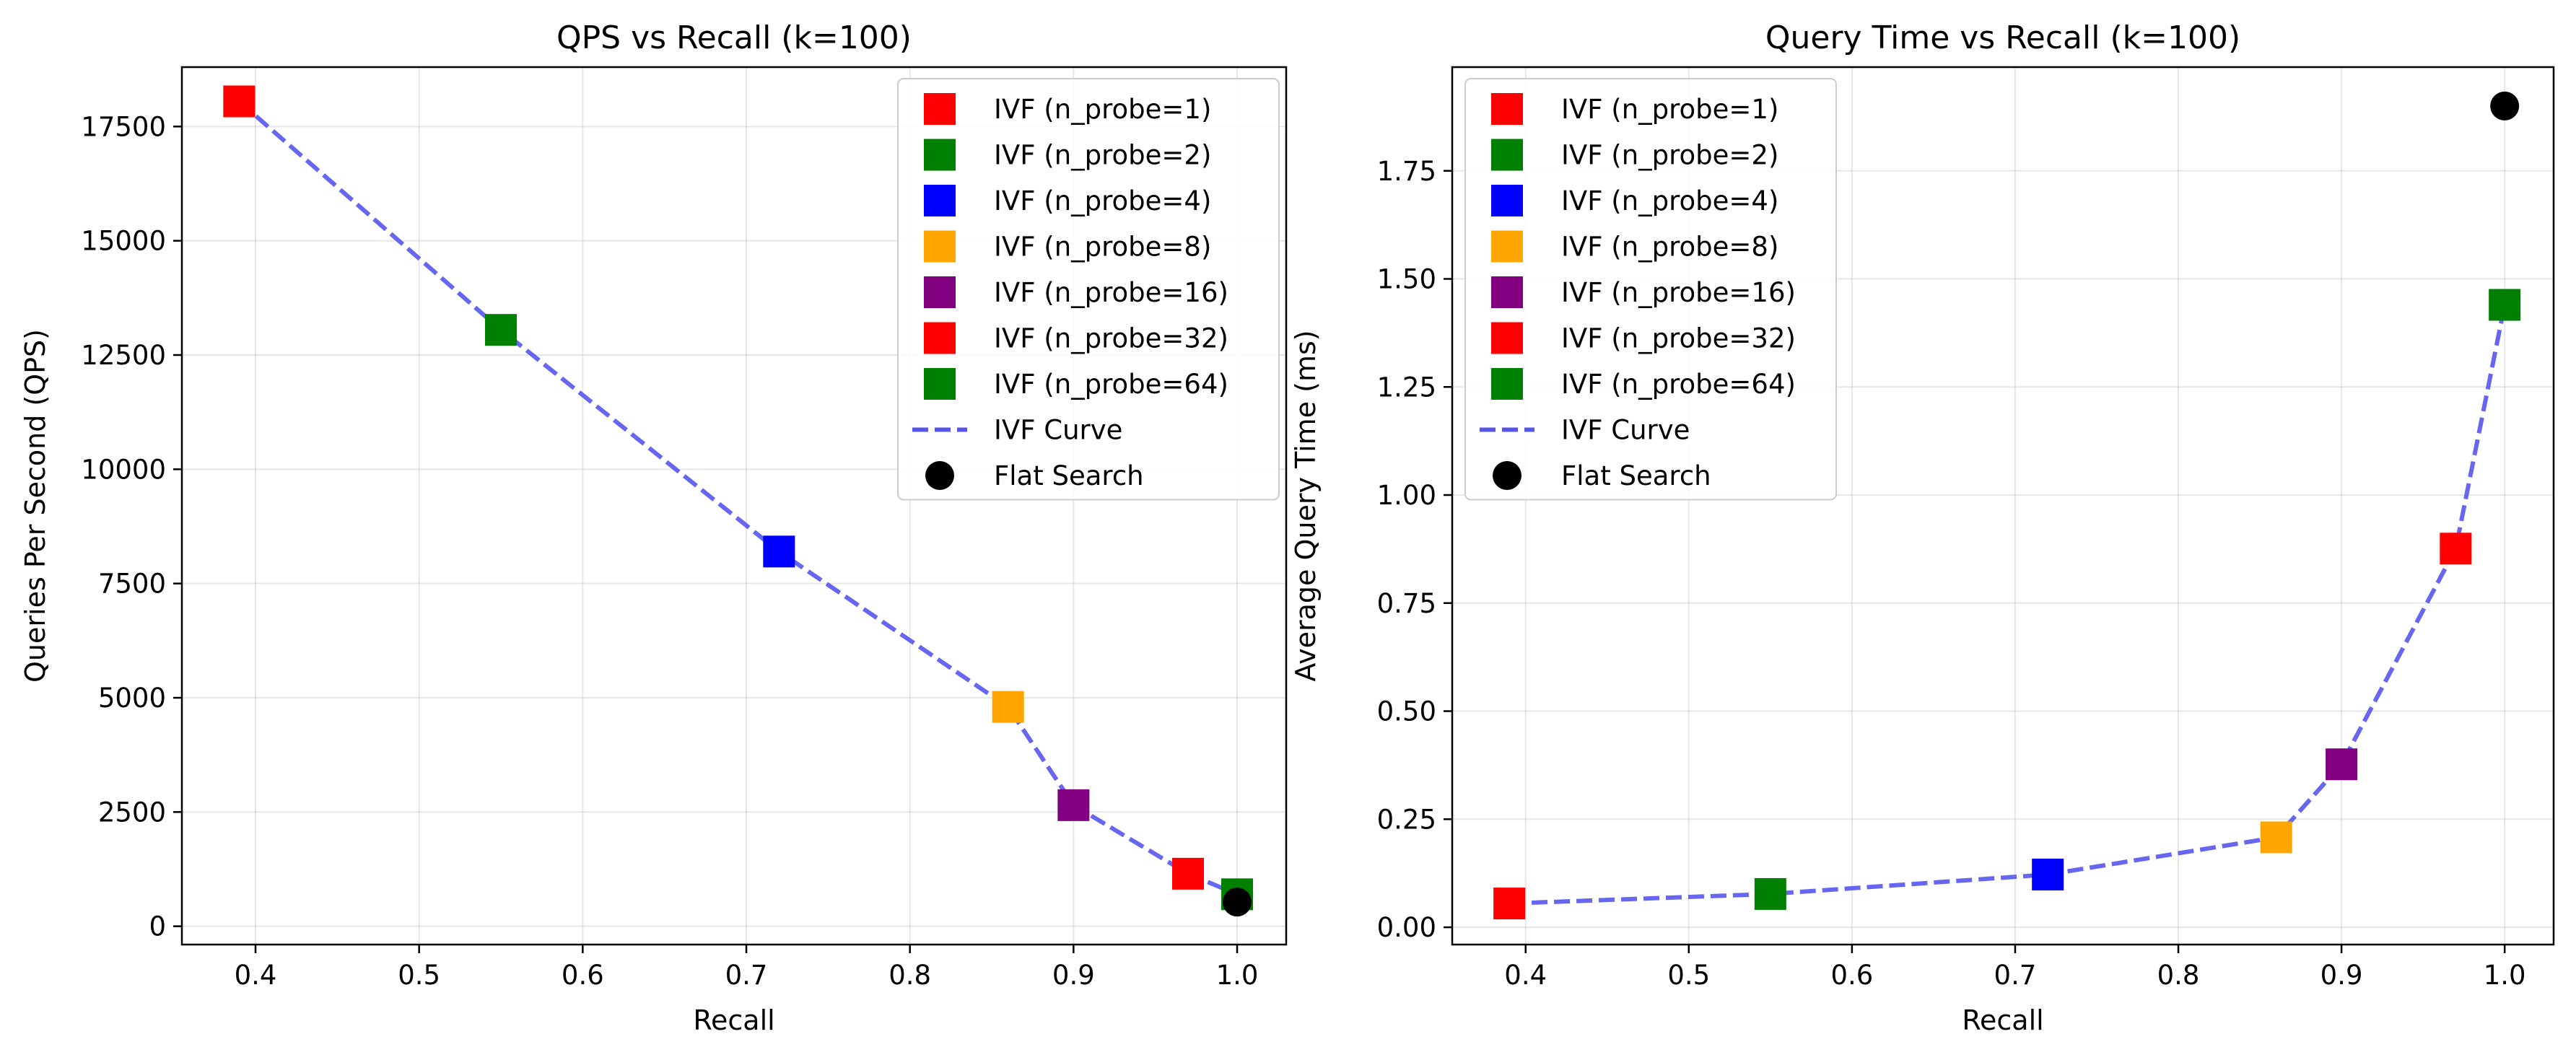 The width and height of the screenshot is (2576, 1060). Describe the element at coordinates (1688, 975) in the screenshot. I see `query-time-x-tick-label: 0.5` at that location.